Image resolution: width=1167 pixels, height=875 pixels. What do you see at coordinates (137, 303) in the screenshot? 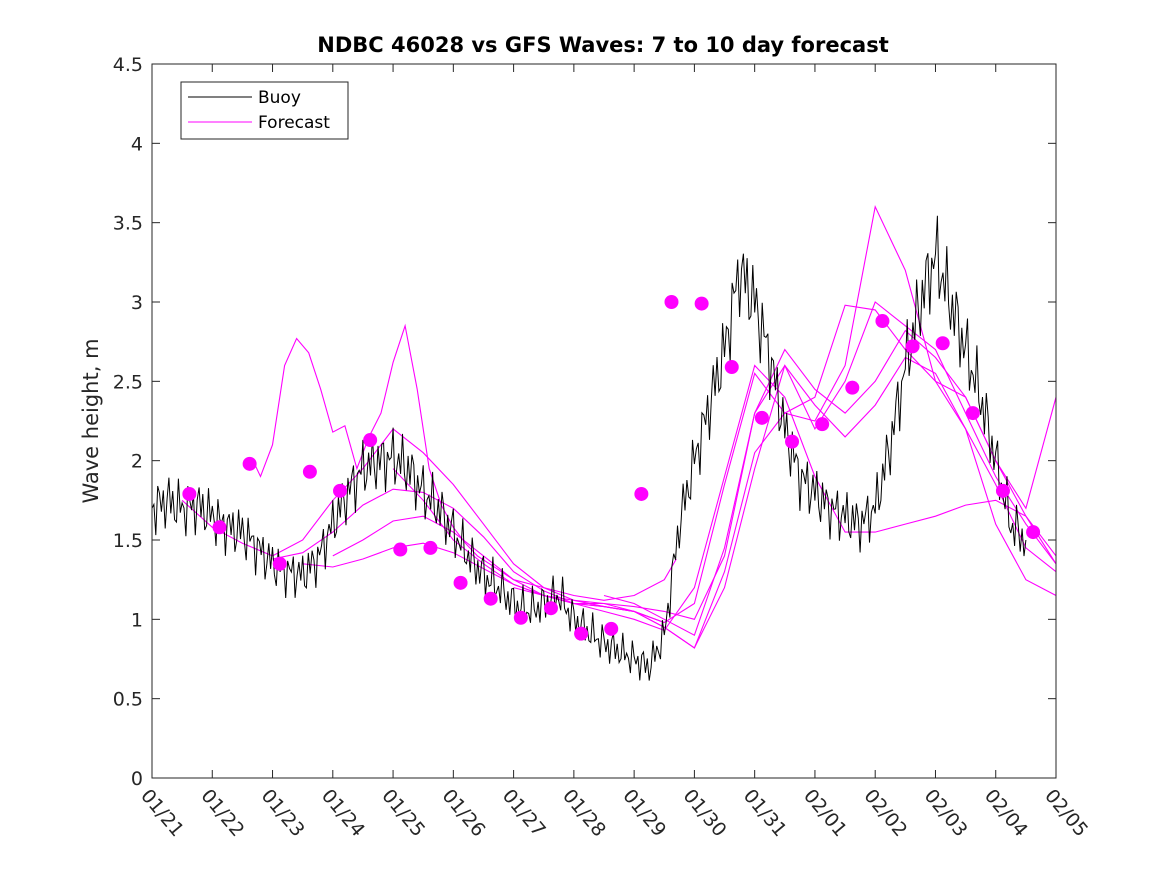
I see `y-tick-label: 3` at bounding box center [137, 303].